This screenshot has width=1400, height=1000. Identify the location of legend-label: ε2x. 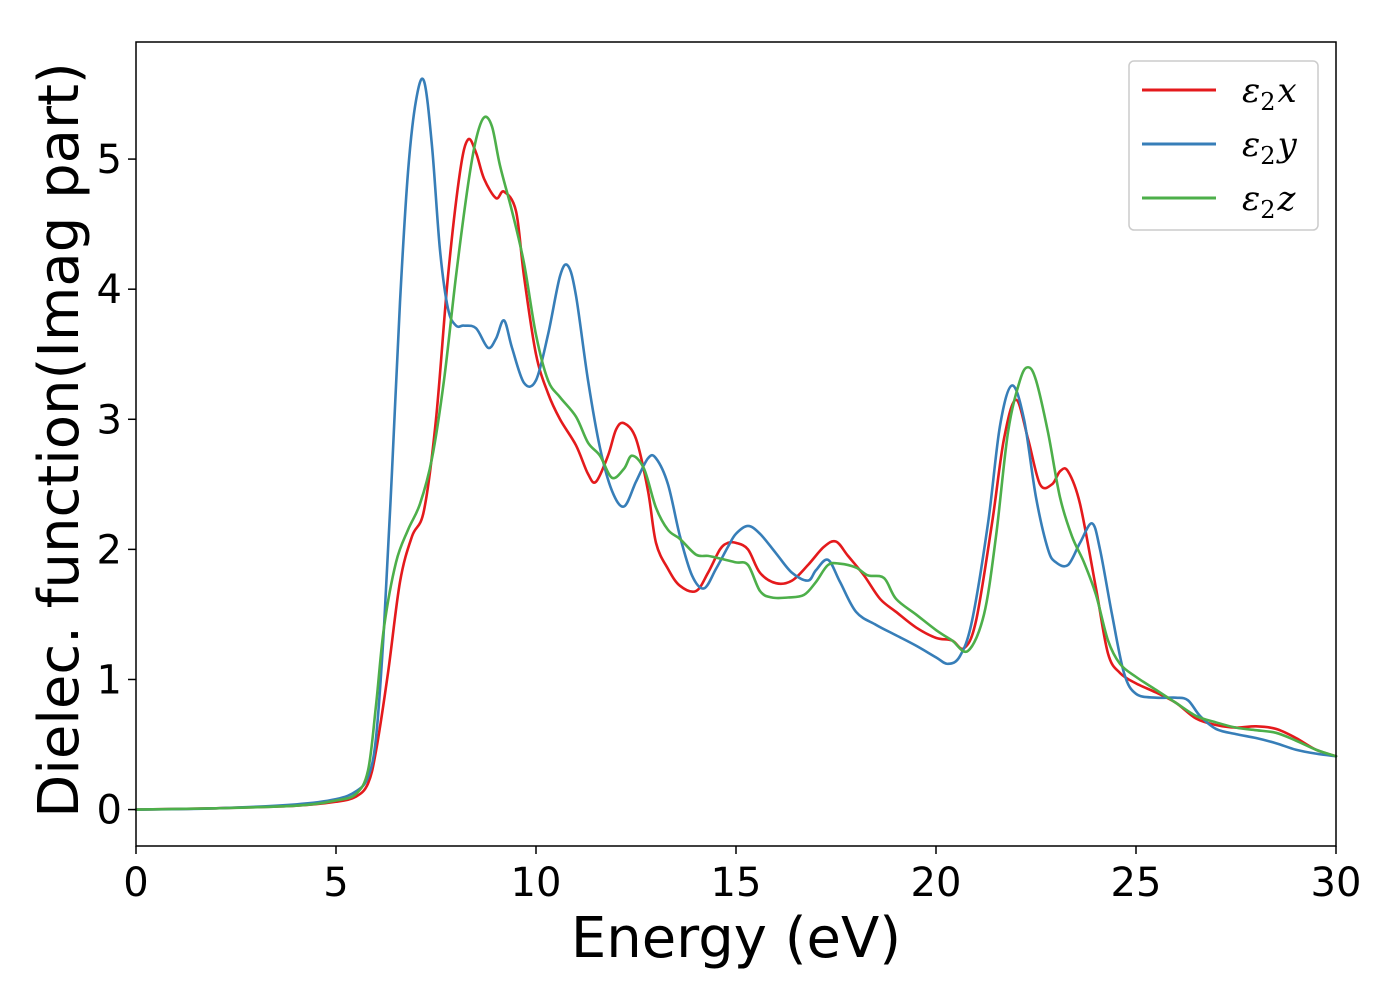
(1269, 93).